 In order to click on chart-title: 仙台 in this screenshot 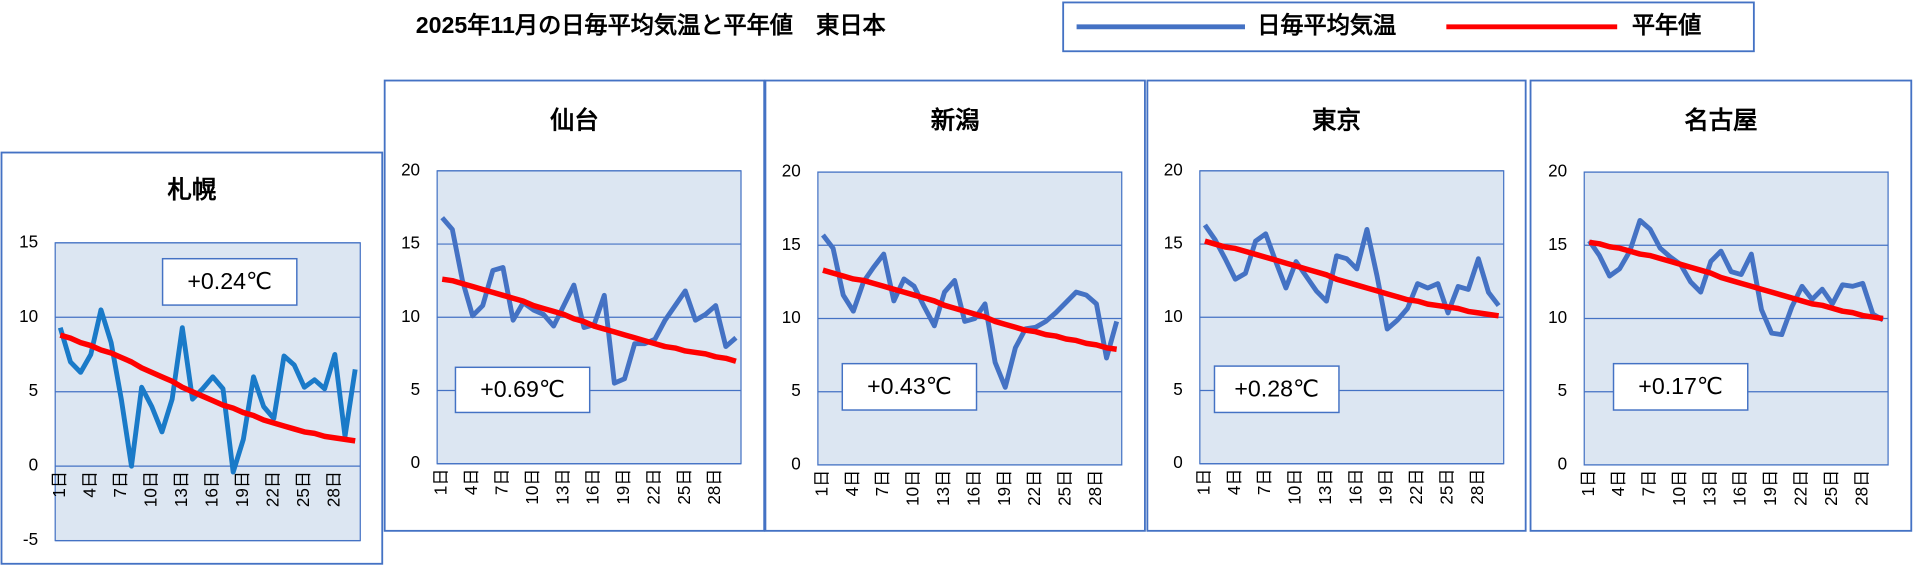, I will do `click(574, 120)`.